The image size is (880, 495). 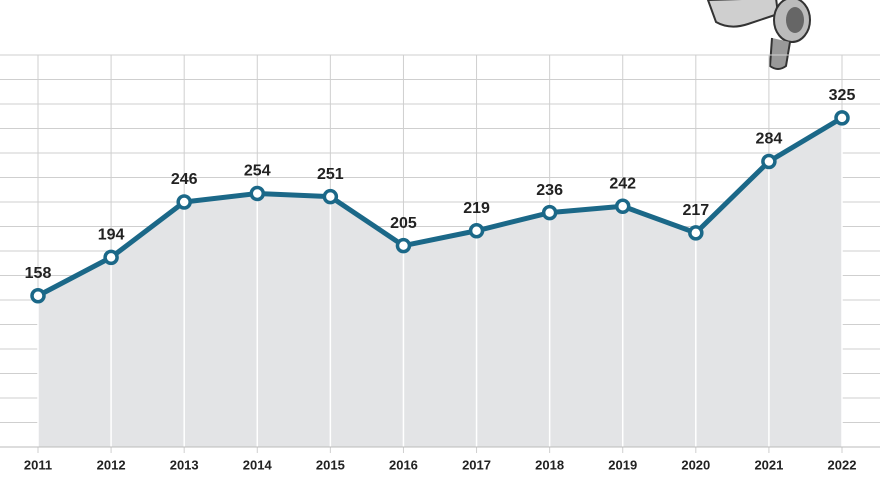 What do you see at coordinates (549, 190) in the screenshot?
I see `data-label: 236` at bounding box center [549, 190].